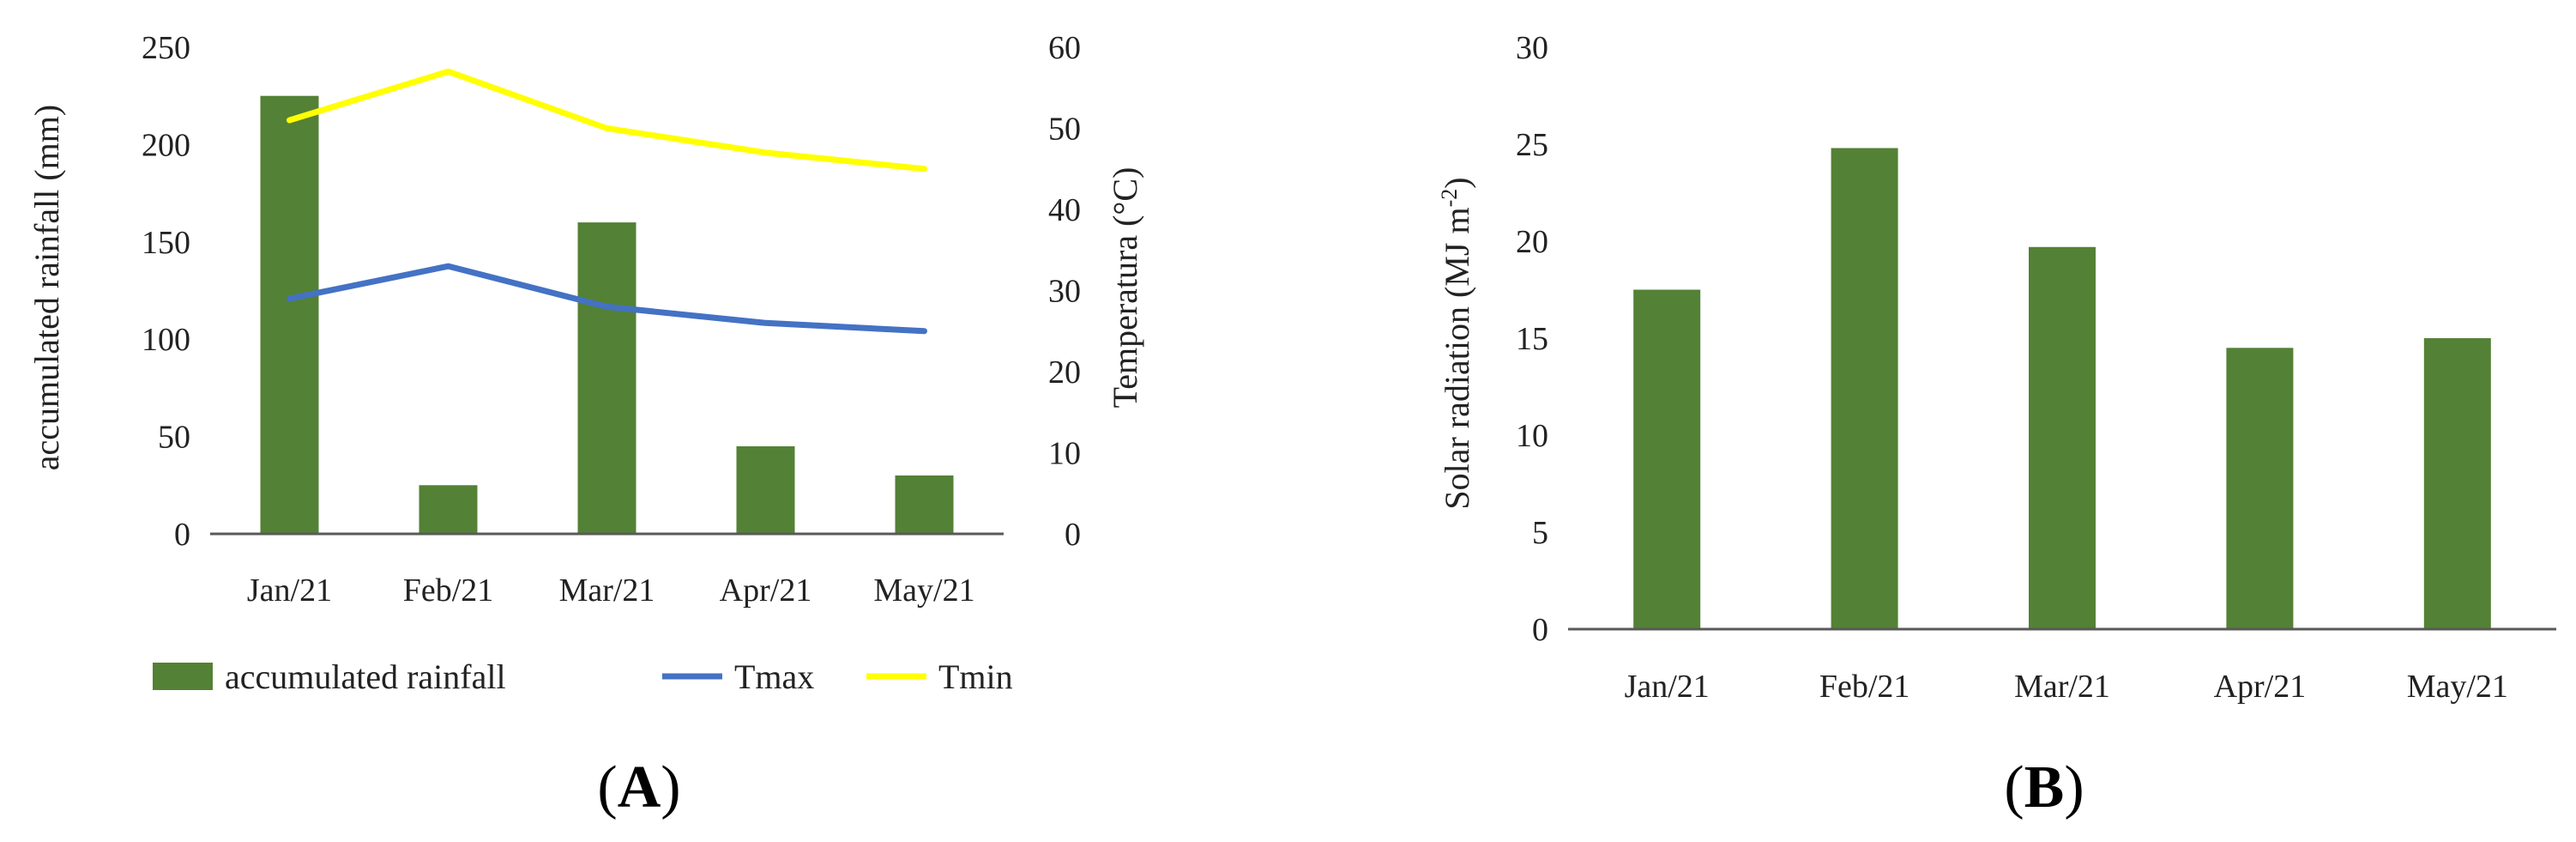  Describe the element at coordinates (166, 48) in the screenshot. I see `y-tick-label: 250` at that location.